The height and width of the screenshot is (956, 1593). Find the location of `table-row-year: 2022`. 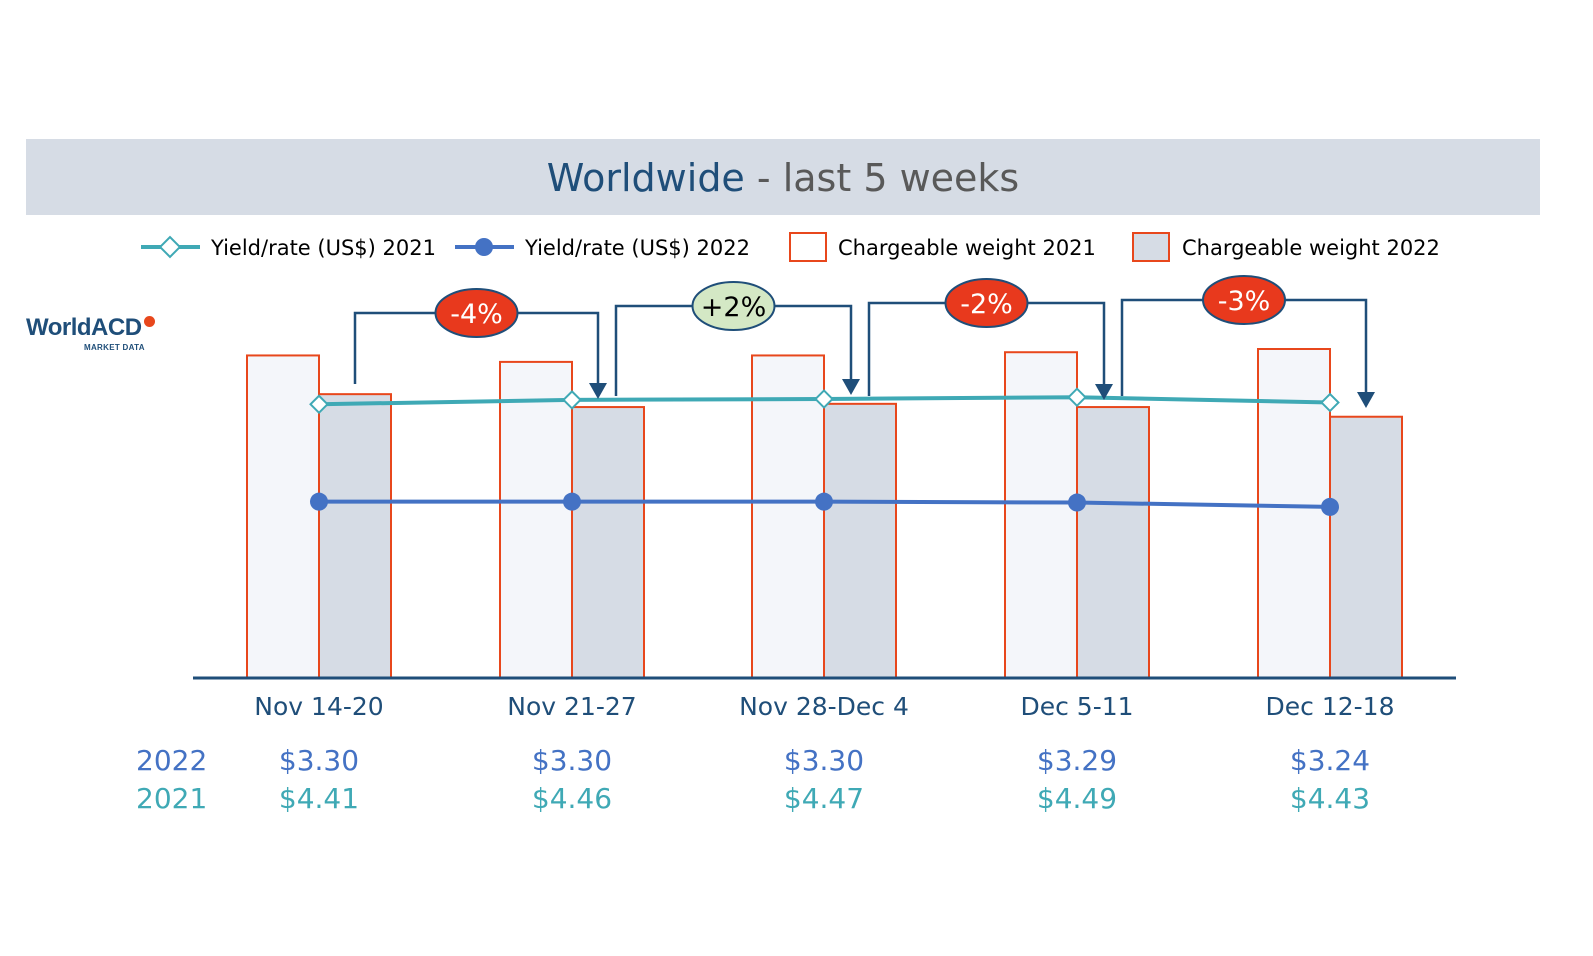

table-row-year: 2022 is located at coordinates (171, 760).